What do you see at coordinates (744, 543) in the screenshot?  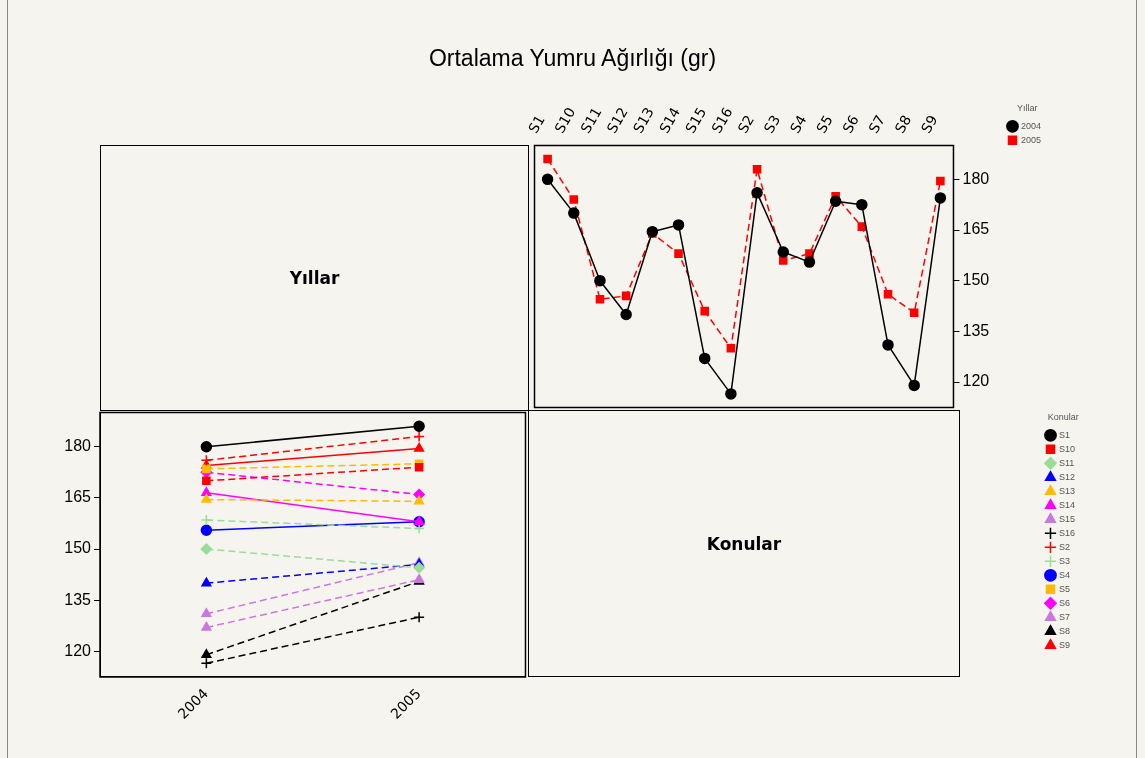 I see `text: Konular` at bounding box center [744, 543].